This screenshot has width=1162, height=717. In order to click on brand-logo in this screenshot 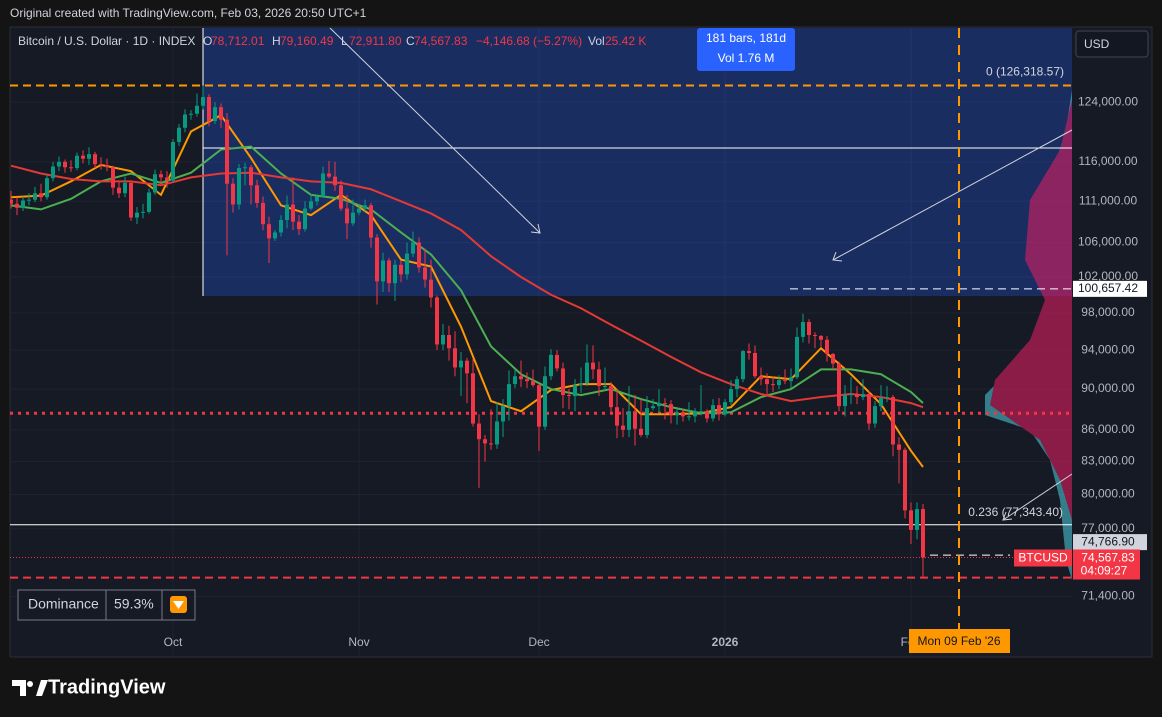, I will do `click(30, 688)`.